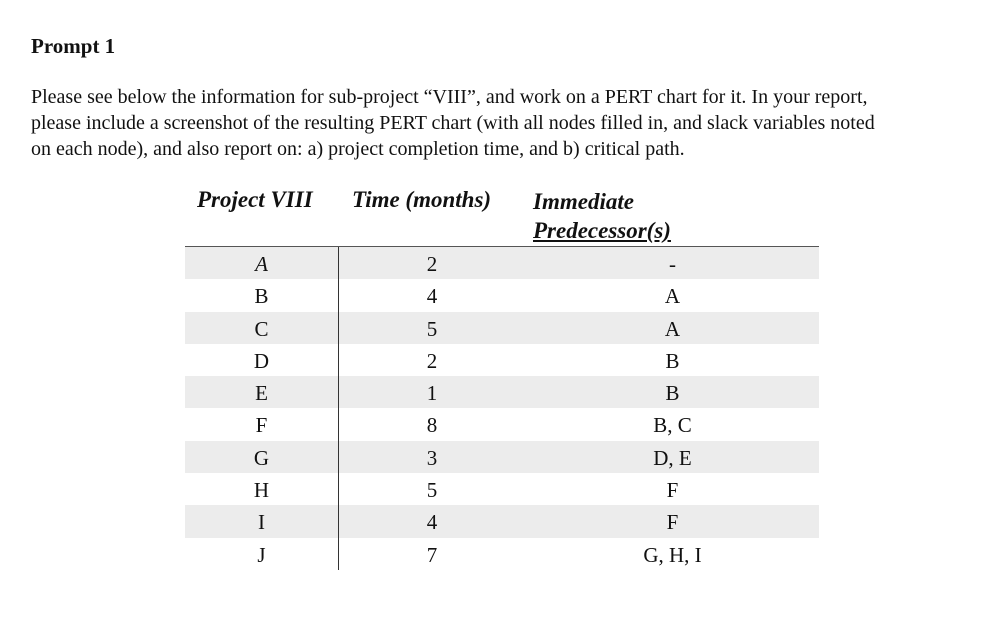 This screenshot has height=623, width=983. Describe the element at coordinates (338, 408) in the screenshot. I see `table-column-divider` at that location.